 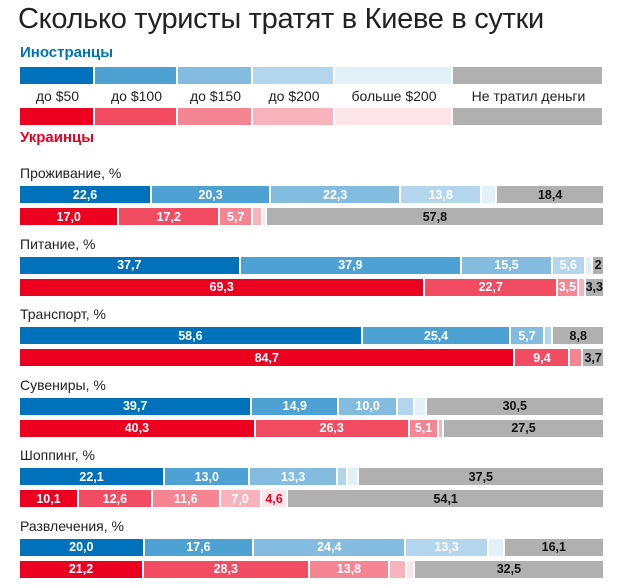 What do you see at coordinates (93, 476) in the screenshot?
I see `bar-segment: 22,1` at bounding box center [93, 476].